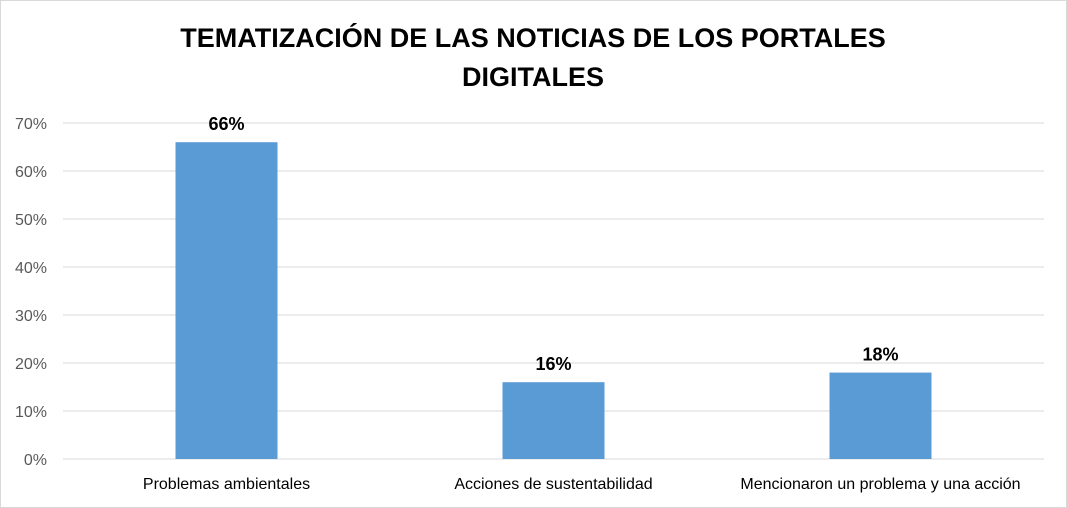 This screenshot has height=508, width=1067. I want to click on data-label: 66%, so click(226, 124).